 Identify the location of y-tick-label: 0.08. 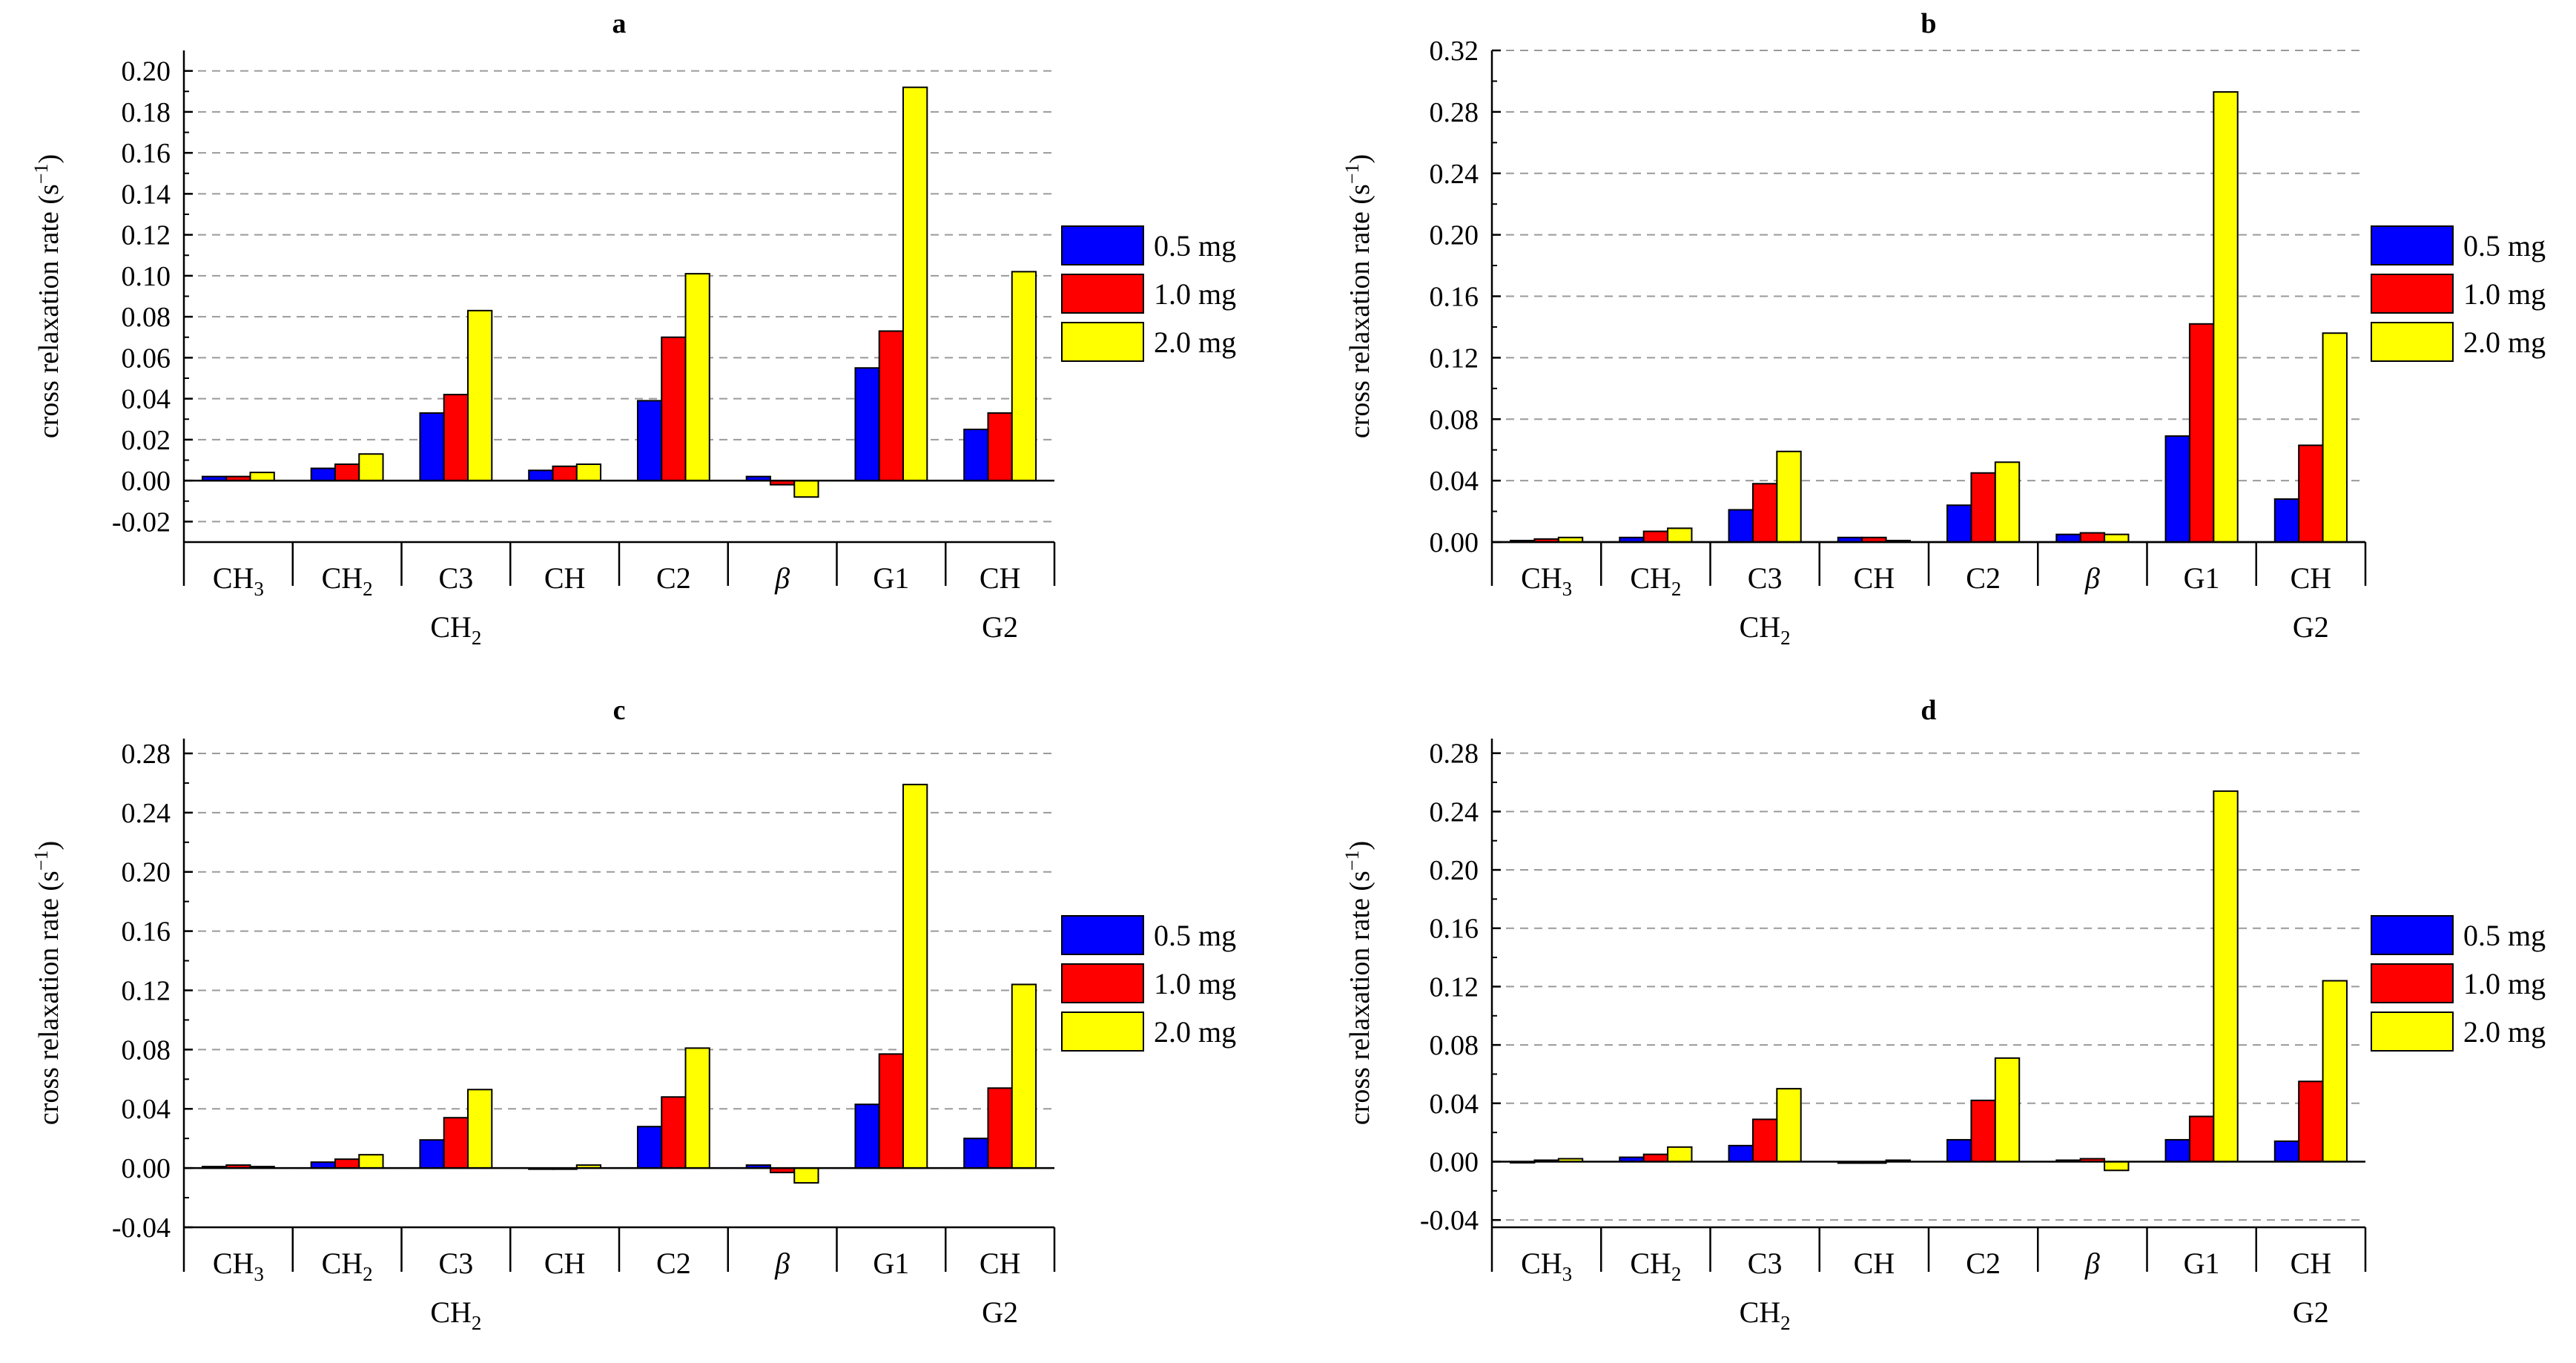
(146, 1050).